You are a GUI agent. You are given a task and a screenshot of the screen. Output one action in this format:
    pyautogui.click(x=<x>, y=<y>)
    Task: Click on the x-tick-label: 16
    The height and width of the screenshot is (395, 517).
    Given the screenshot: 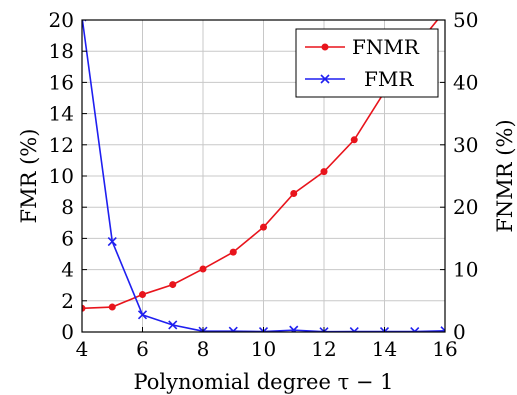 What is the action you would take?
    pyautogui.click(x=444, y=349)
    